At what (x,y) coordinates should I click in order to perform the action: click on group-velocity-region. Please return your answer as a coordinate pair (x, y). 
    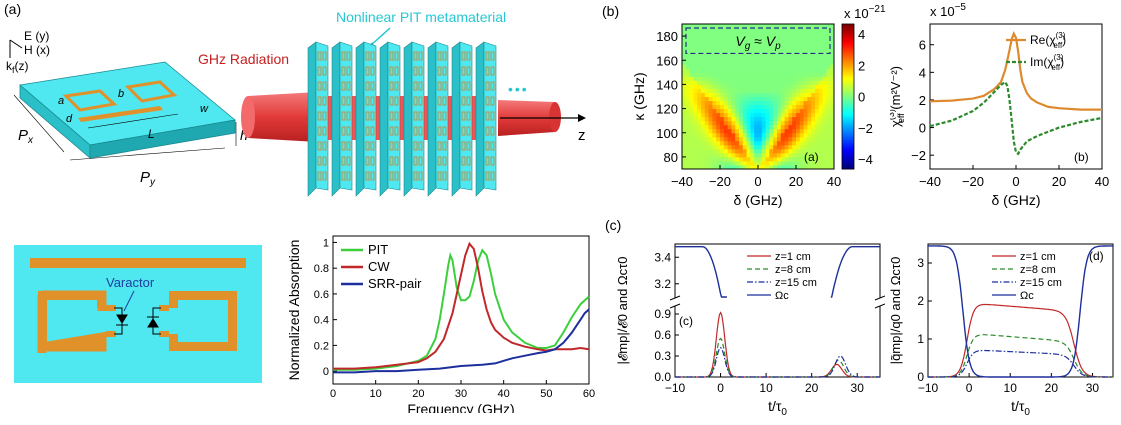
    Looking at the image, I should click on (758, 41).